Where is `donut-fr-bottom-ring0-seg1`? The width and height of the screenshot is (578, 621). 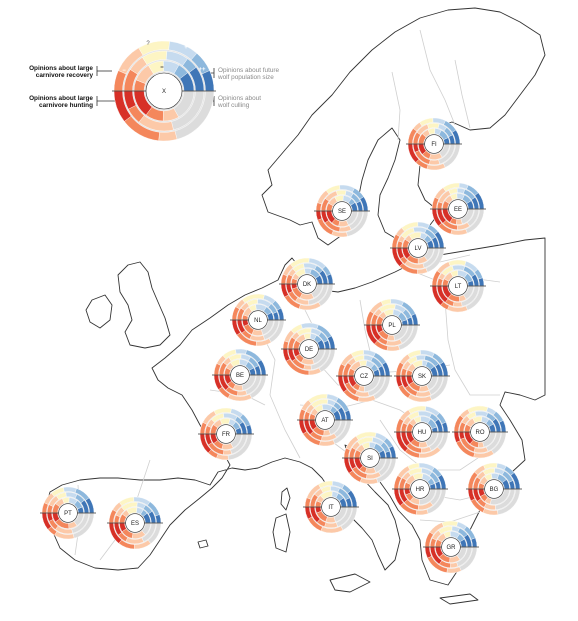 donut-fr-bottom-ring0-seg1 is located at coordinates (227, 446).